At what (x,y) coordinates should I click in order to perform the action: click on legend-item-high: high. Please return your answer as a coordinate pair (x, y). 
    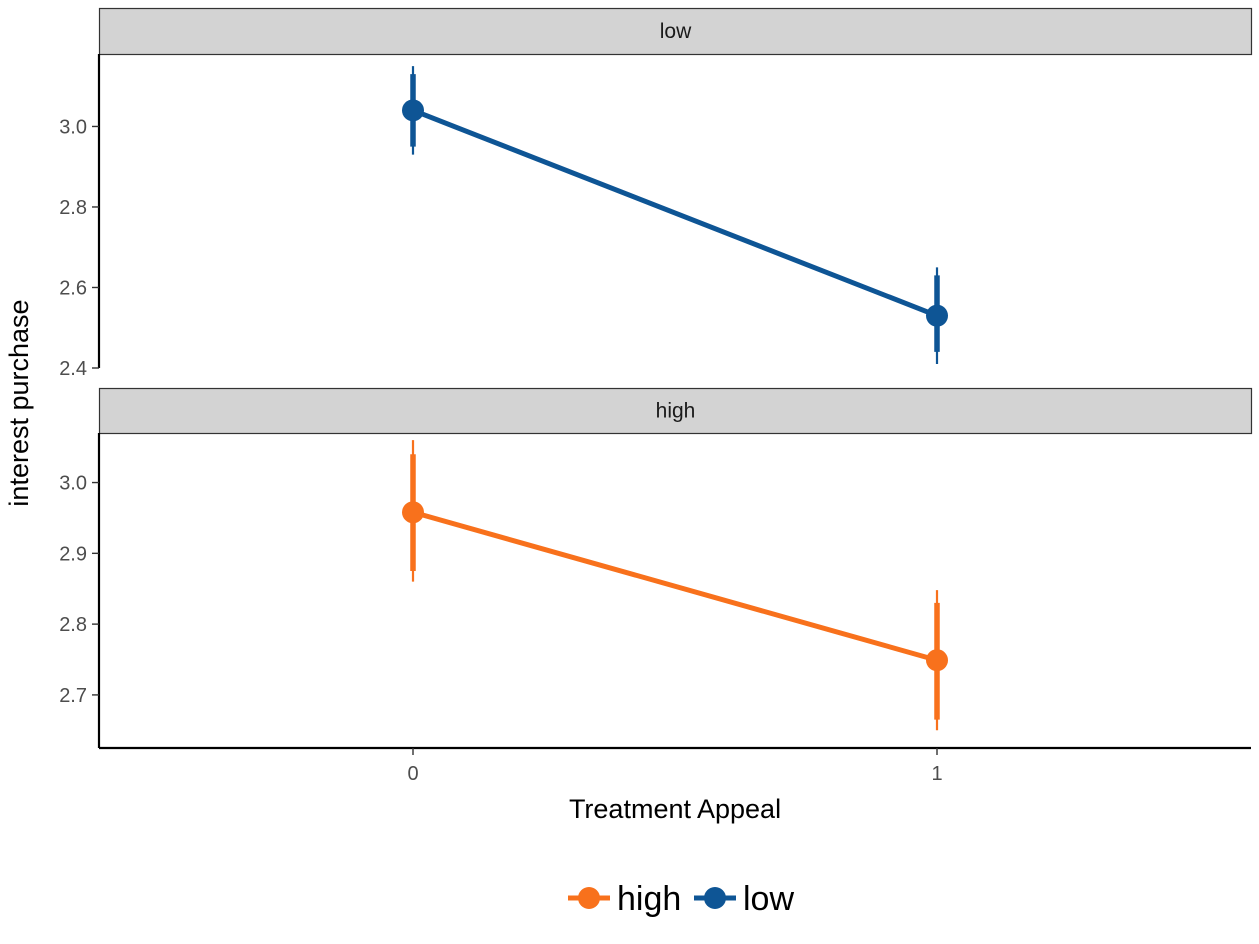
    Looking at the image, I should click on (624, 899).